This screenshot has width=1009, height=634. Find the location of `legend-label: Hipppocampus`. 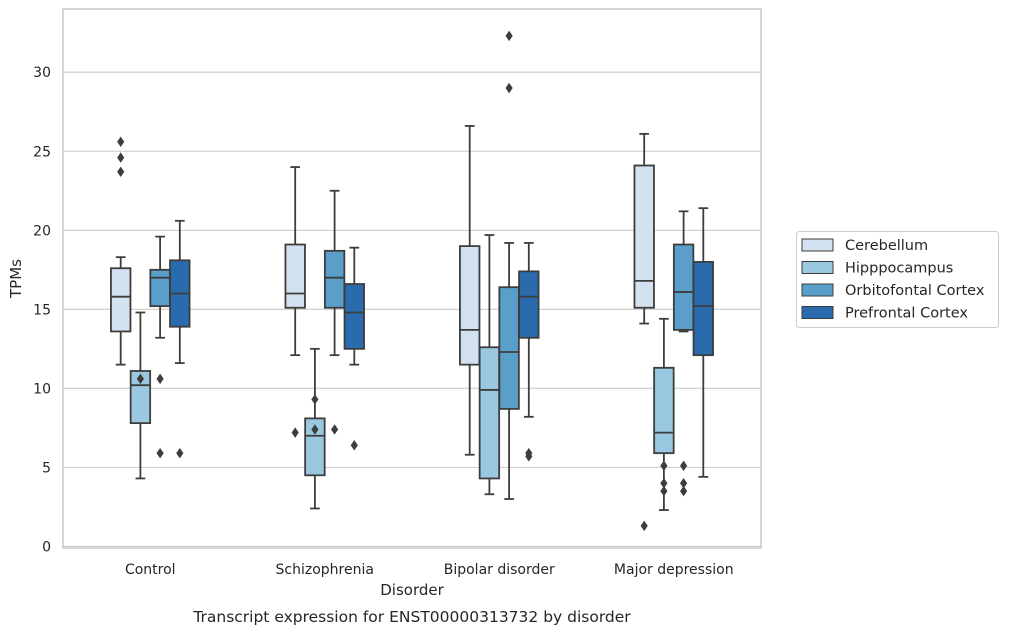

legend-label: Hipppocampus is located at coordinates (899, 269).